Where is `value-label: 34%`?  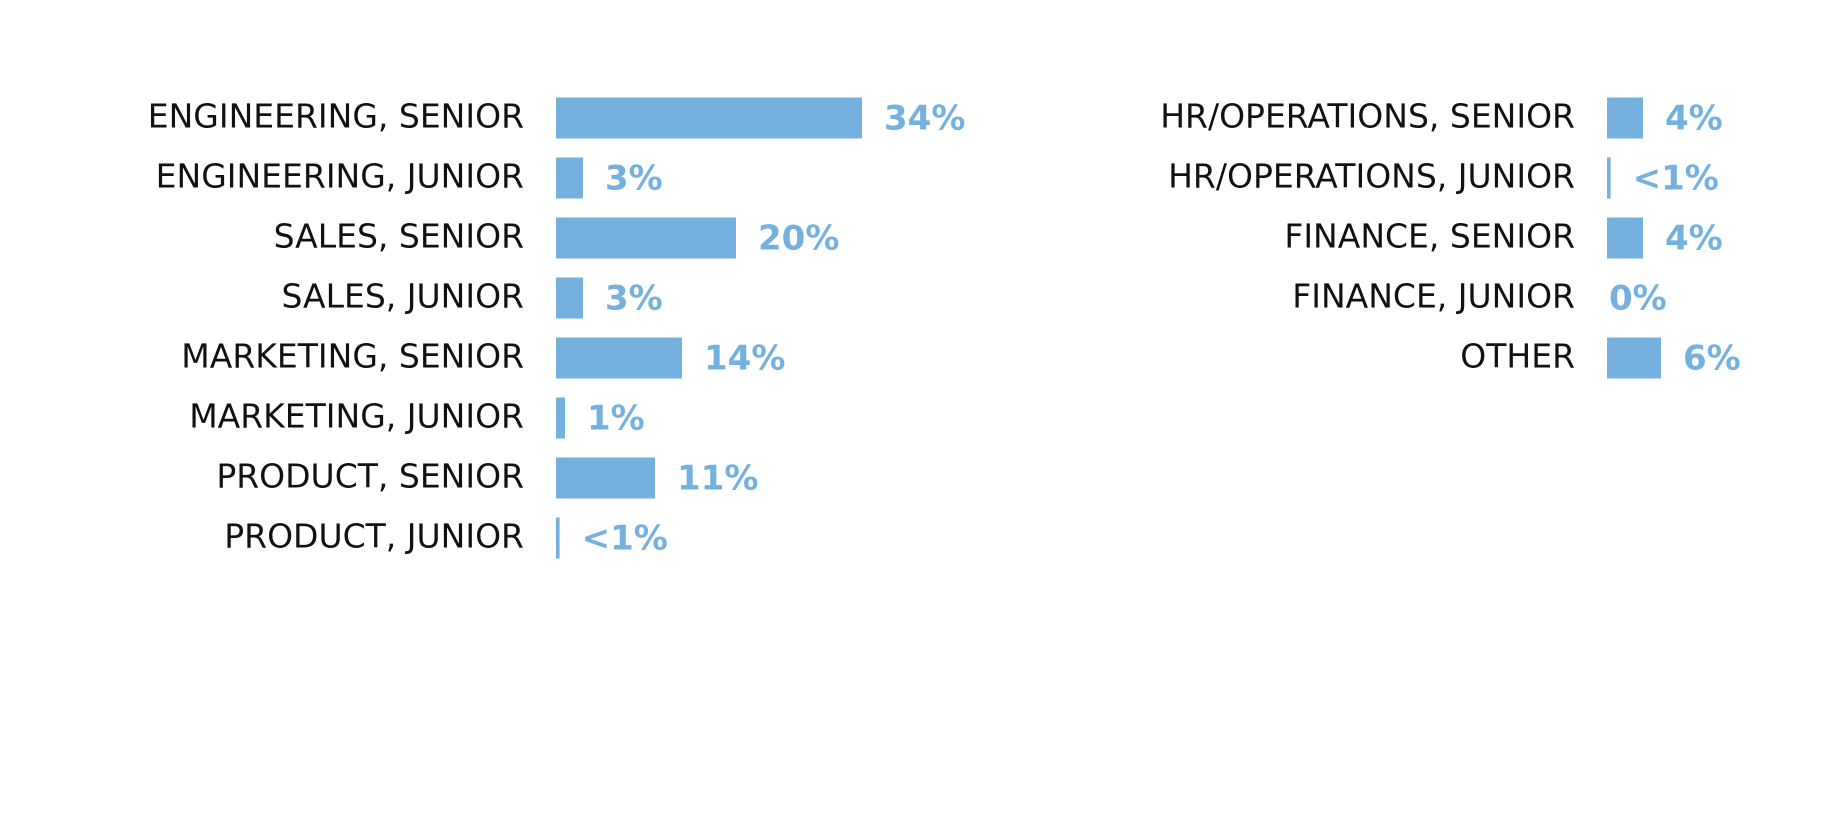 value-label: 34% is located at coordinates (924, 119).